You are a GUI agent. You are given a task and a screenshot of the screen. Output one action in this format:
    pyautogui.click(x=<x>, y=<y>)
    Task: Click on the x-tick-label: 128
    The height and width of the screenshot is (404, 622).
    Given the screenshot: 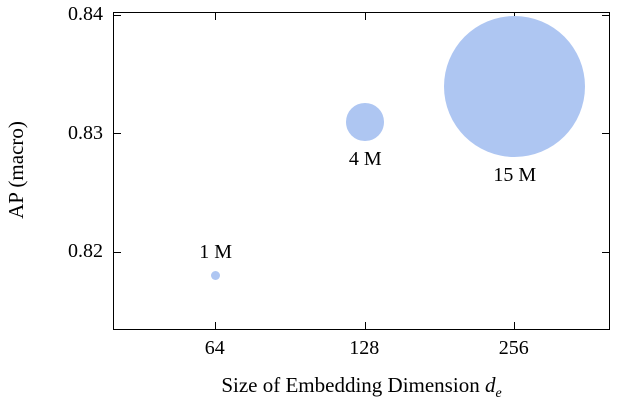 What is the action you would take?
    pyautogui.click(x=364, y=348)
    